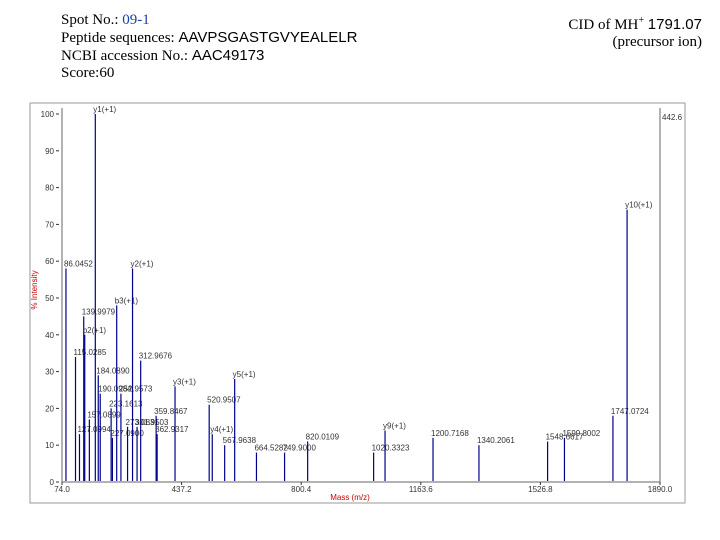  What do you see at coordinates (171, 411) in the screenshot?
I see `peak-label: 359.8467` at bounding box center [171, 411].